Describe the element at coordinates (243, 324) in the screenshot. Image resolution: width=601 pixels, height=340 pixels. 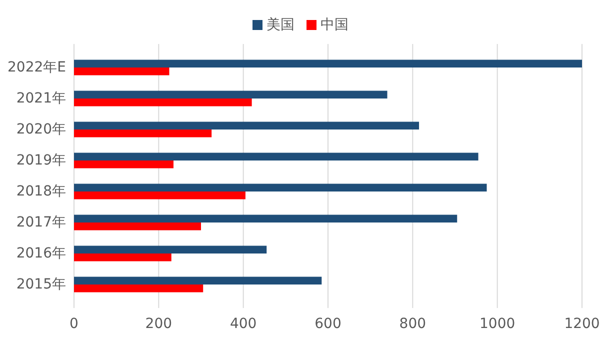
I see `x-tick-label: 400` at that location.